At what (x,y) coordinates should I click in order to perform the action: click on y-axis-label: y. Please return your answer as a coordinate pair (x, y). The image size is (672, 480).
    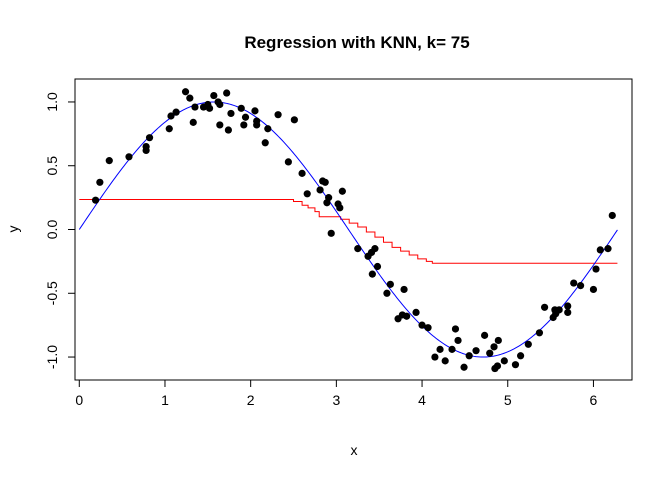
    Looking at the image, I should click on (13, 229).